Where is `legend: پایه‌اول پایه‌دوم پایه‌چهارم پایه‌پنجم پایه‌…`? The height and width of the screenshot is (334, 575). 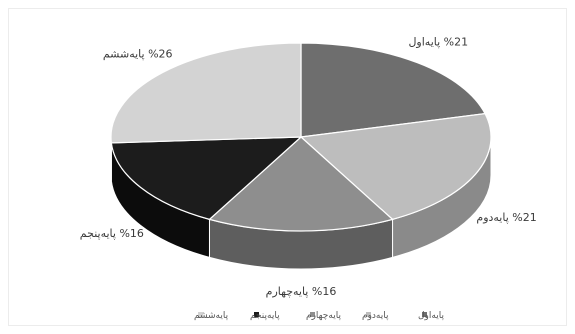
legend: پایه‌اول پایه‌دوم پایه‌چهارم پایه‌پنجم پایه‌… is located at coordinates (319, 316).